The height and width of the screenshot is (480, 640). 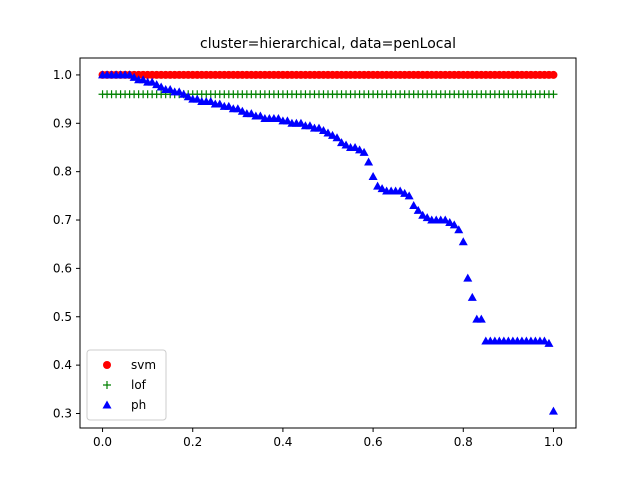 I want to click on legend-label-svm: svm, so click(x=143, y=365).